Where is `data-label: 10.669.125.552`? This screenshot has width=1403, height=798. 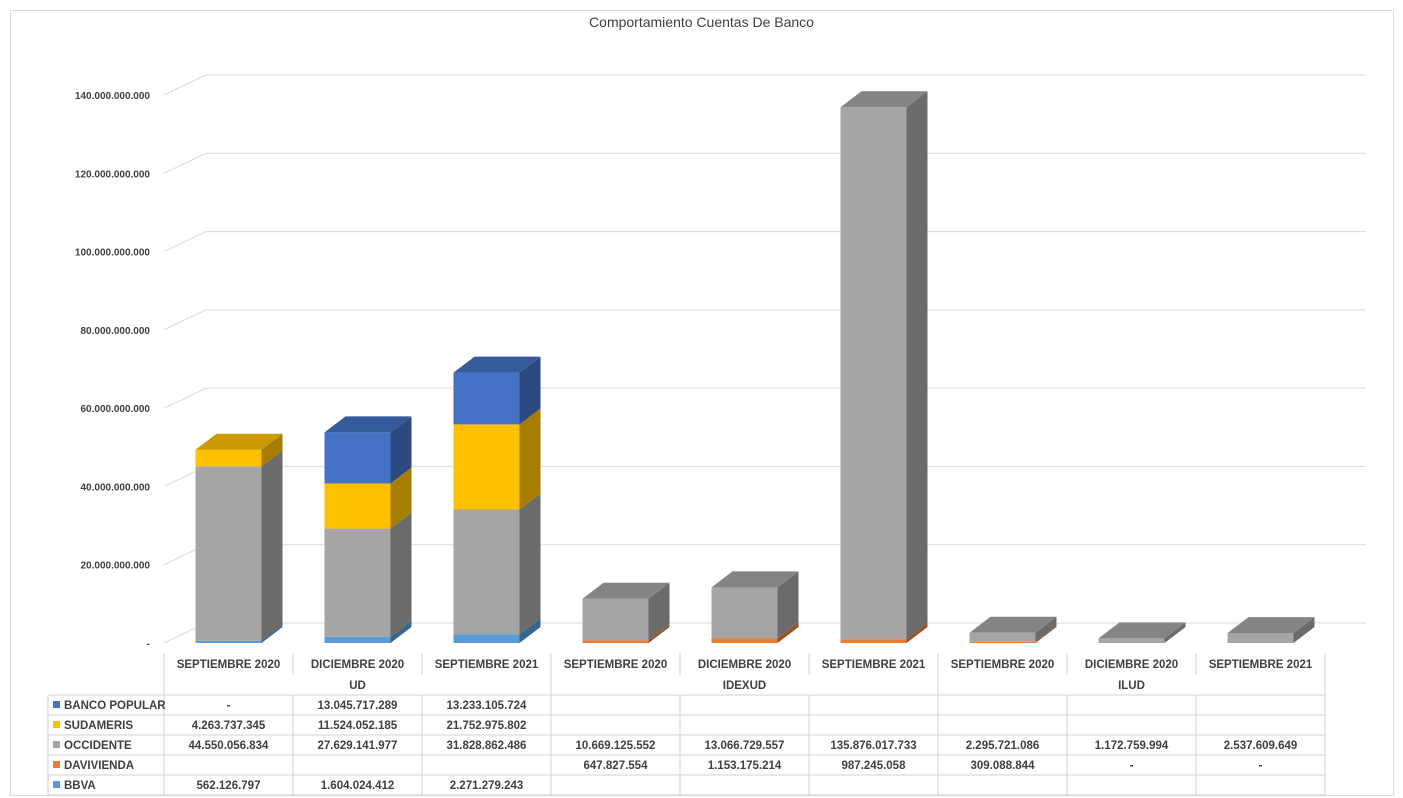 data-label: 10.669.125.552 is located at coordinates (616, 746).